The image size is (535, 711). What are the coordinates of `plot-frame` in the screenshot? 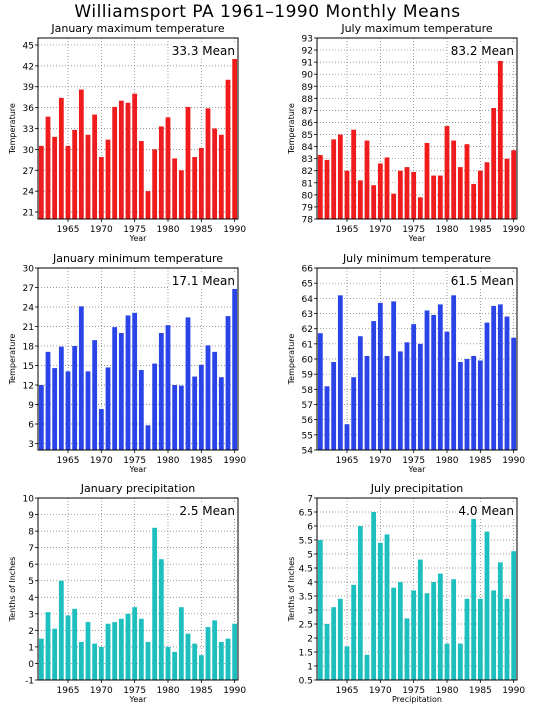 It's located at (417, 128).